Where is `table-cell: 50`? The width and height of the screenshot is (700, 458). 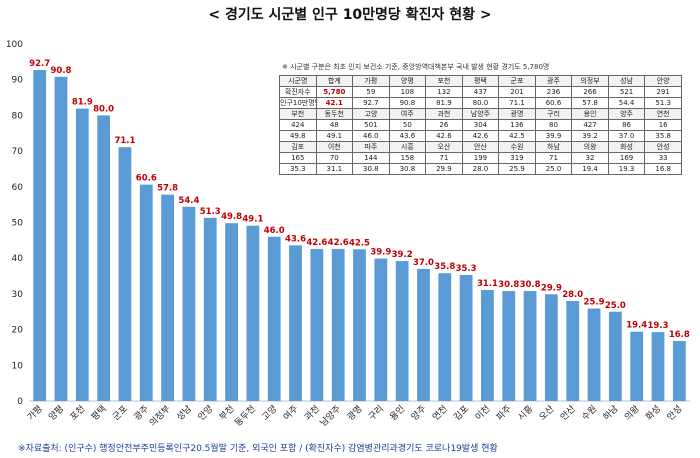 table-cell: 50 is located at coordinates (407, 125).